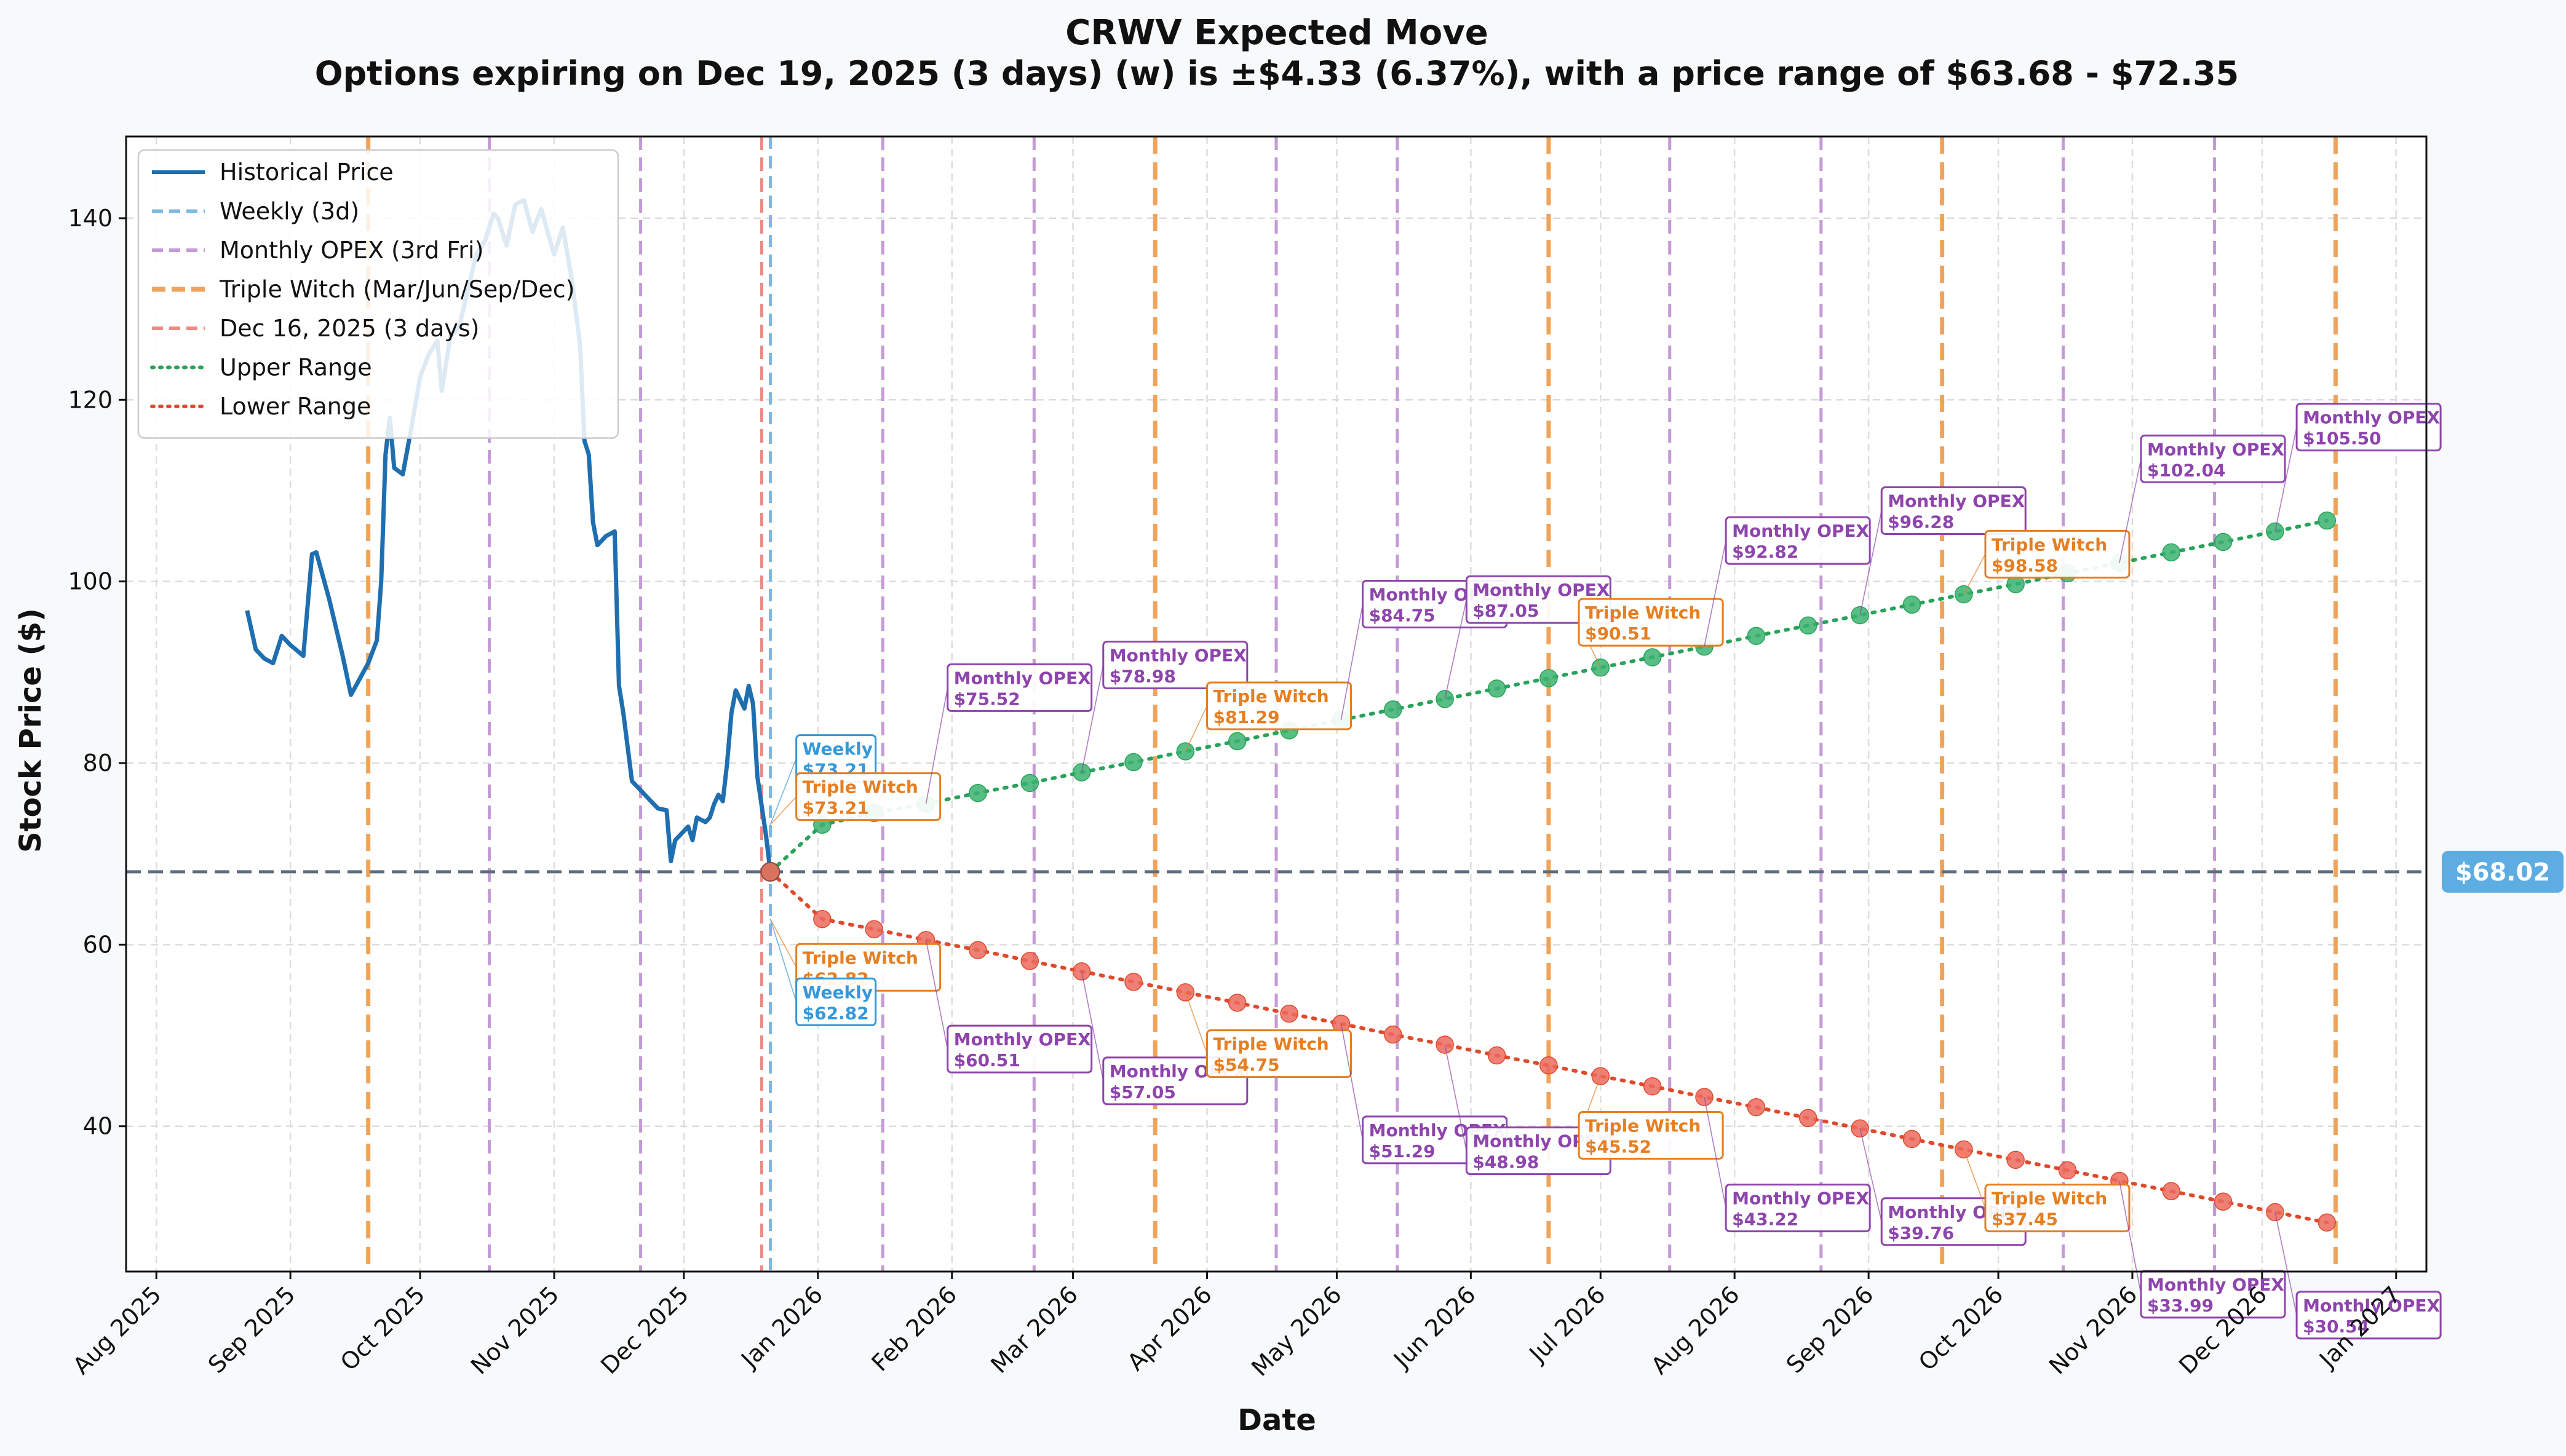  What do you see at coordinates (307, 173) in the screenshot?
I see `legend-entry-label: Historical Price` at bounding box center [307, 173].